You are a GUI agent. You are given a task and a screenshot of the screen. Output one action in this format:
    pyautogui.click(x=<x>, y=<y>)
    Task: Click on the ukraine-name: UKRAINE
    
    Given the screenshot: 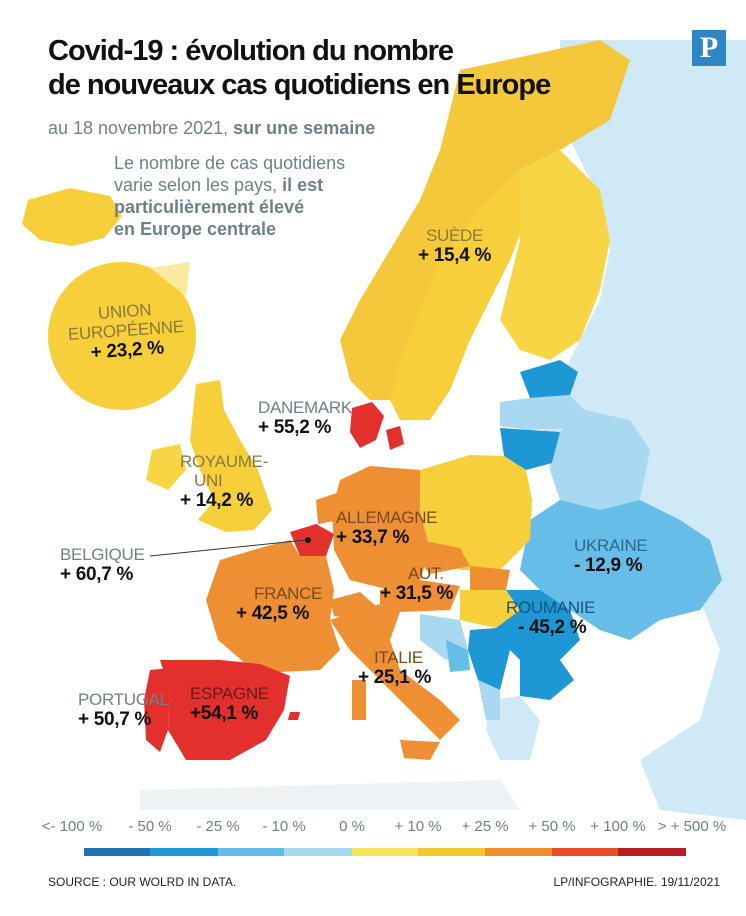 What is the action you would take?
    pyautogui.click(x=611, y=545)
    